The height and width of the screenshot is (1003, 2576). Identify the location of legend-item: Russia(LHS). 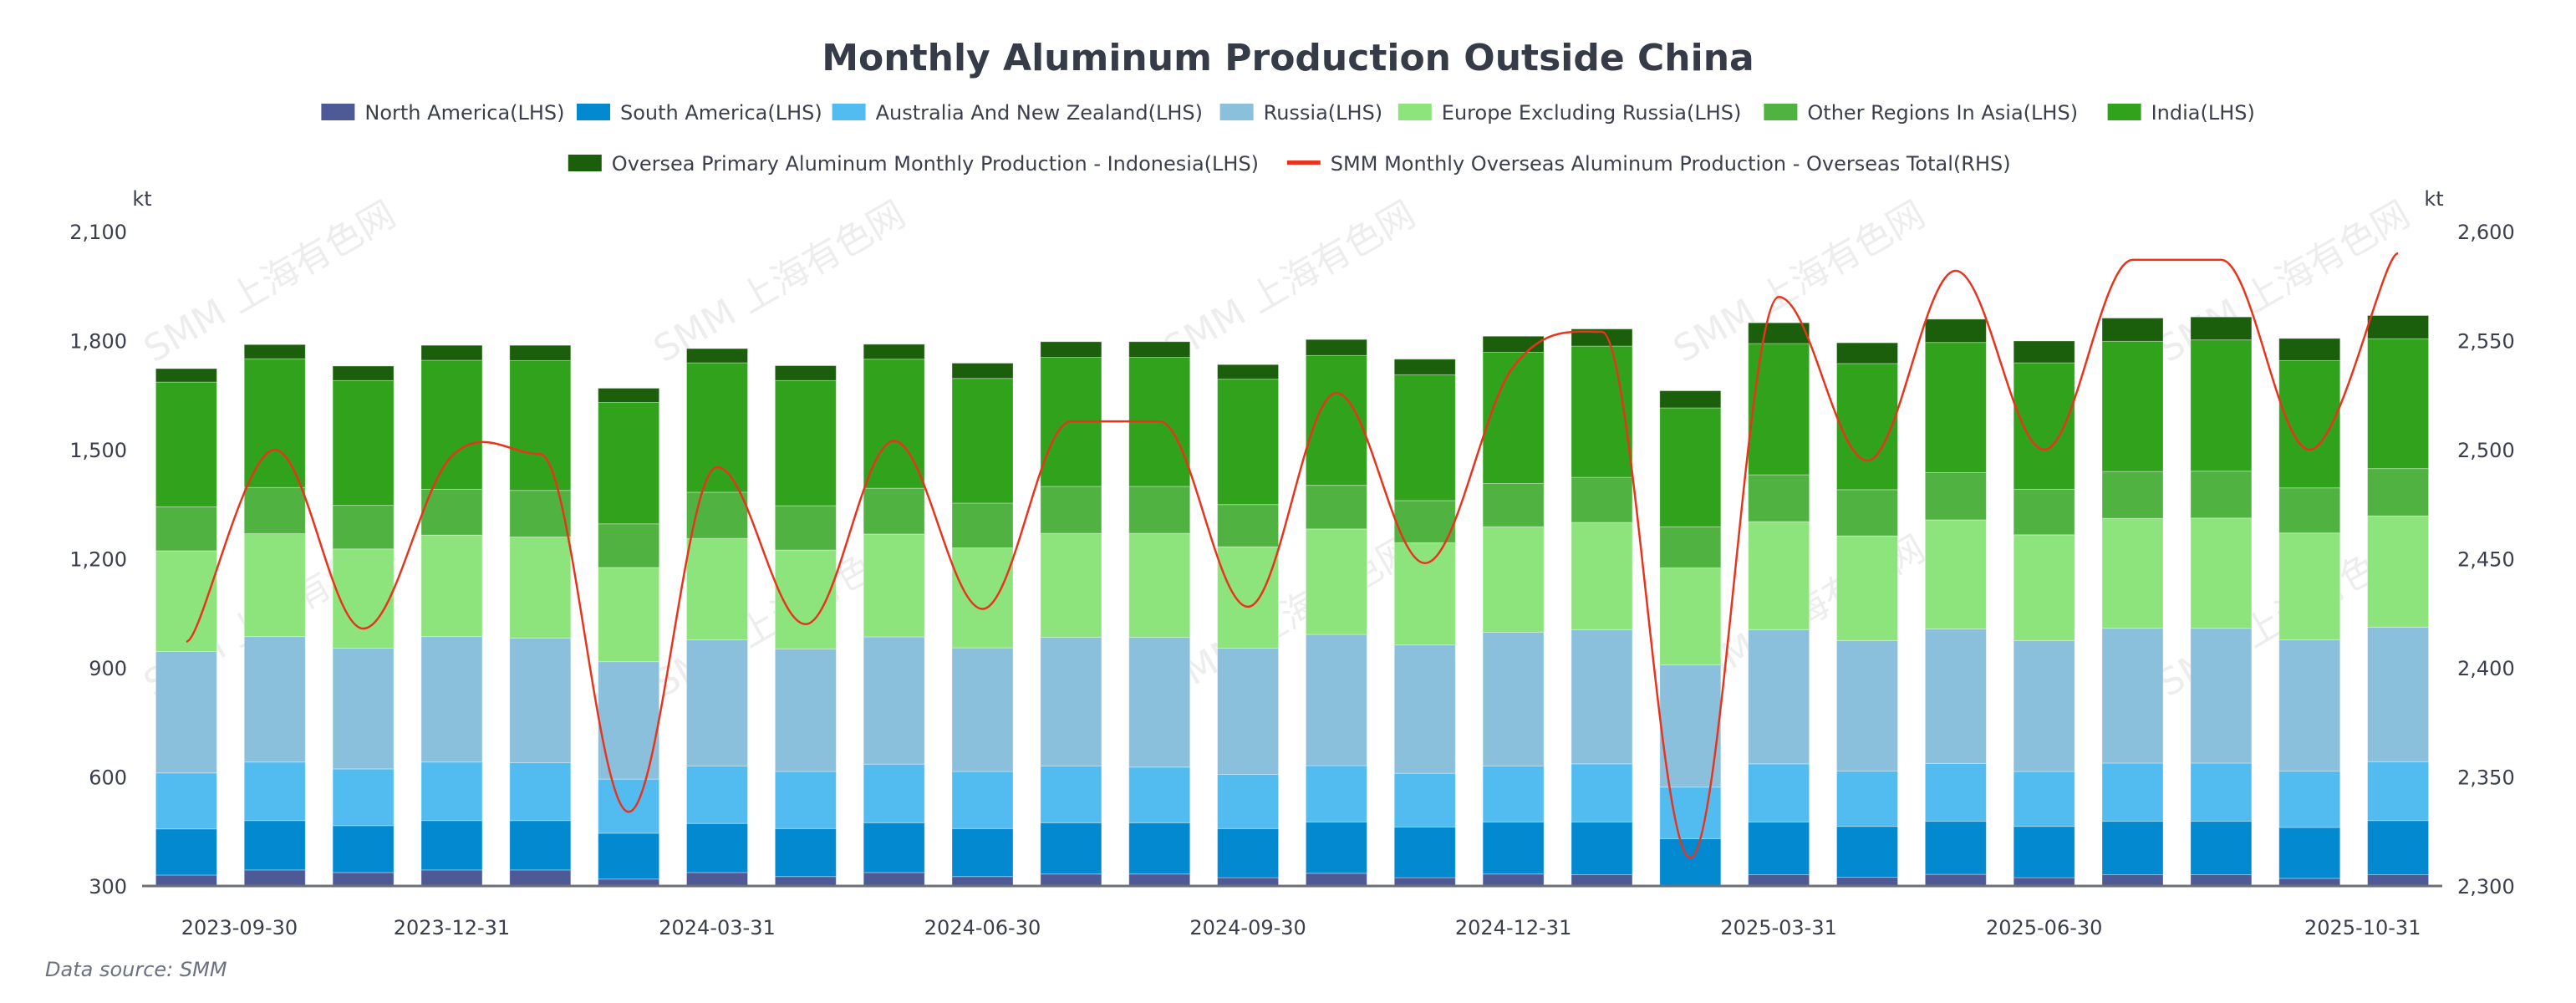
(1301, 113).